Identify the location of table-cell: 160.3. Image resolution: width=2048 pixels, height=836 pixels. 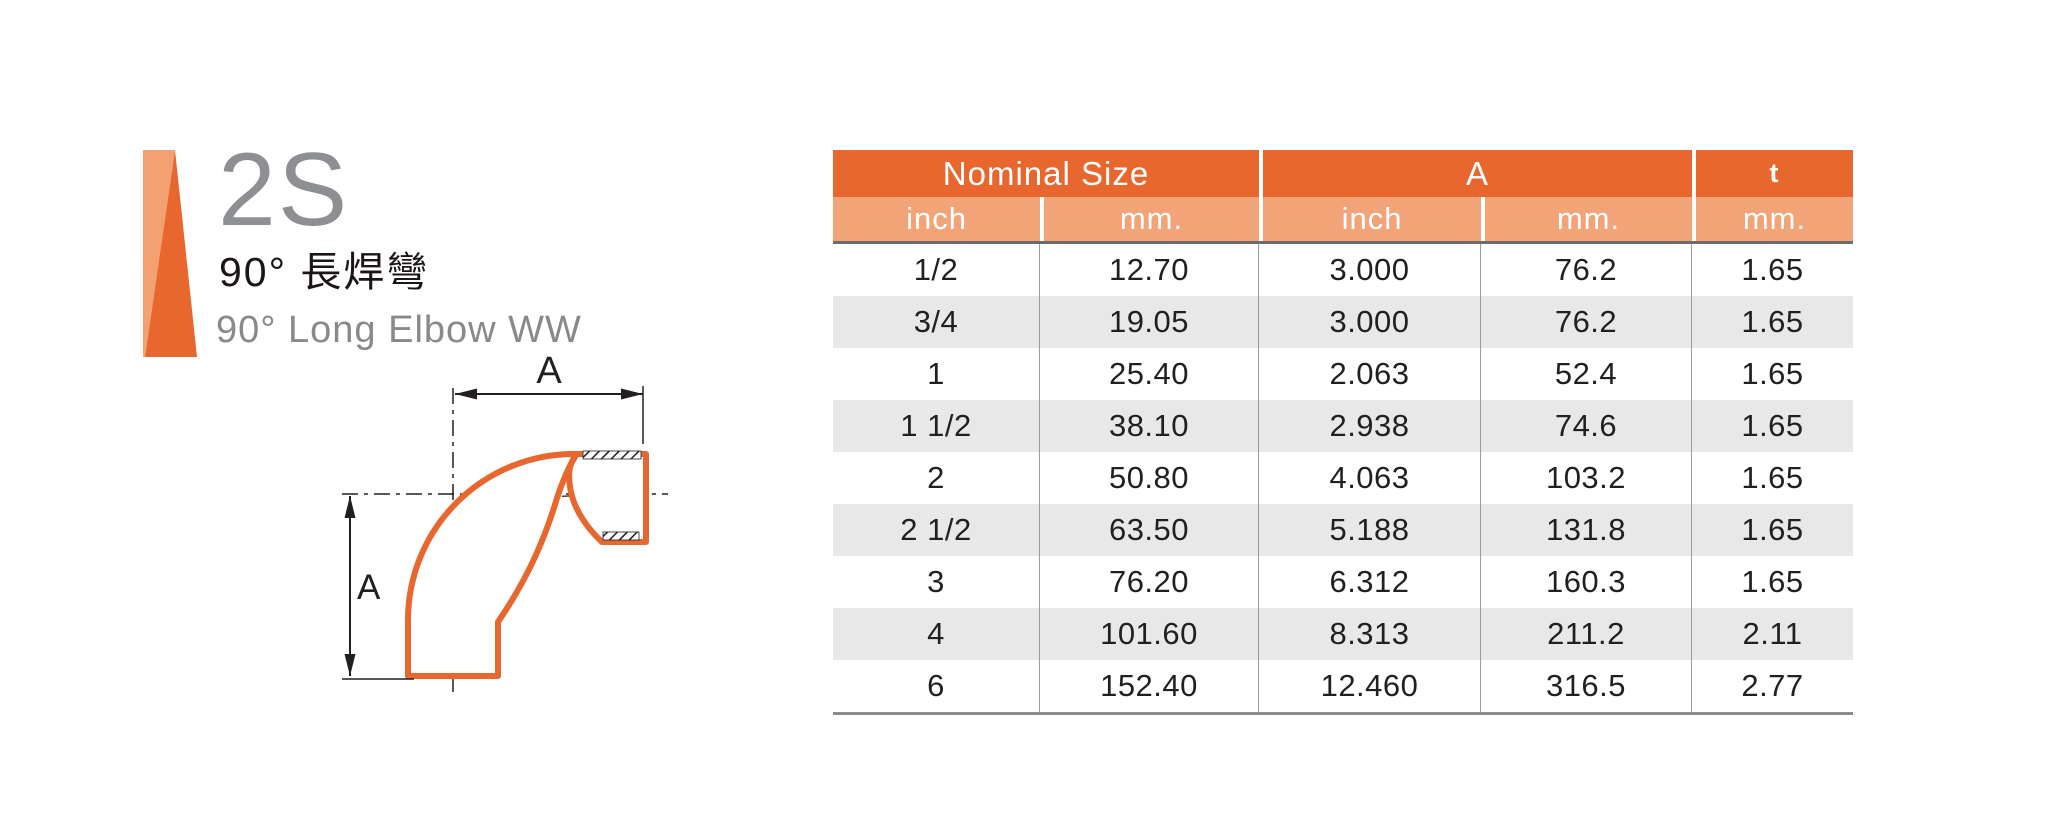
(1586, 582).